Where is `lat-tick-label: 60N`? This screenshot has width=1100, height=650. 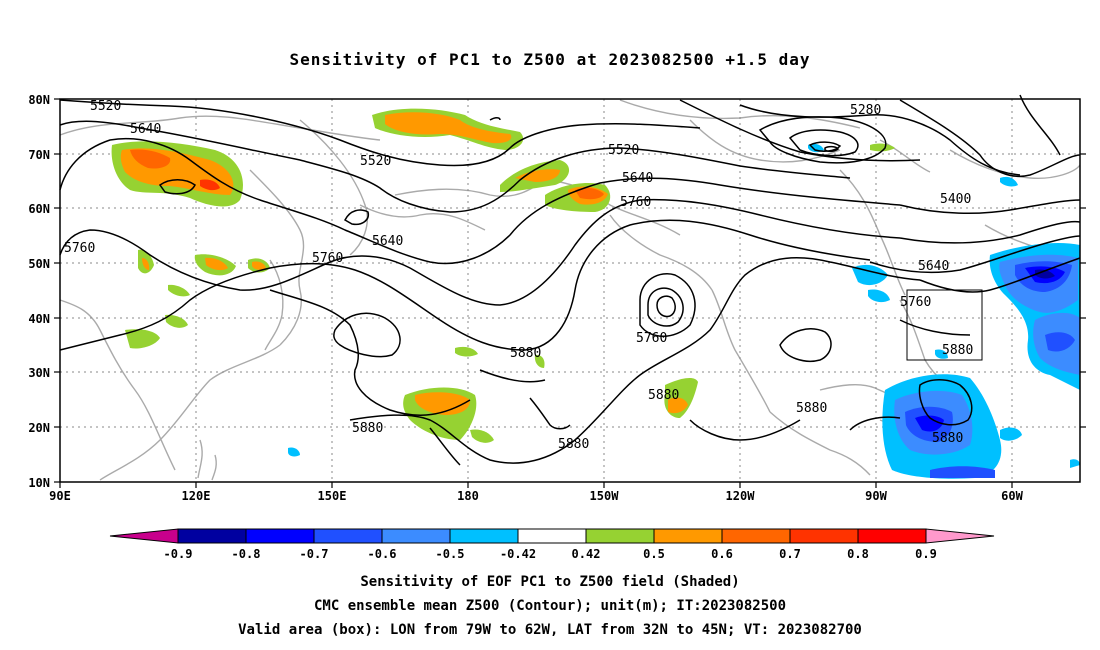
lat-tick-label: 60N is located at coordinates (39, 209).